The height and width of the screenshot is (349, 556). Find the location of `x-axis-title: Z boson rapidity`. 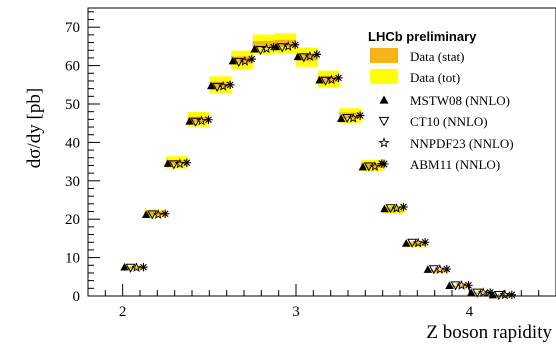

x-axis-title: Z boson rapidity is located at coordinates (489, 332).